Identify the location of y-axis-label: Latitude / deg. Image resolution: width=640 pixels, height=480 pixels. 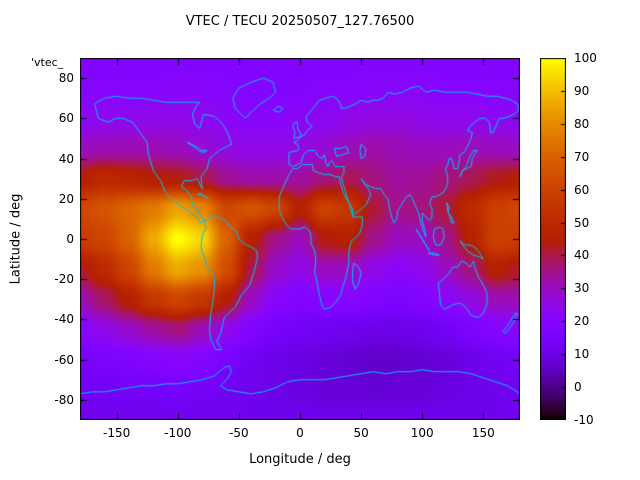
(16, 239).